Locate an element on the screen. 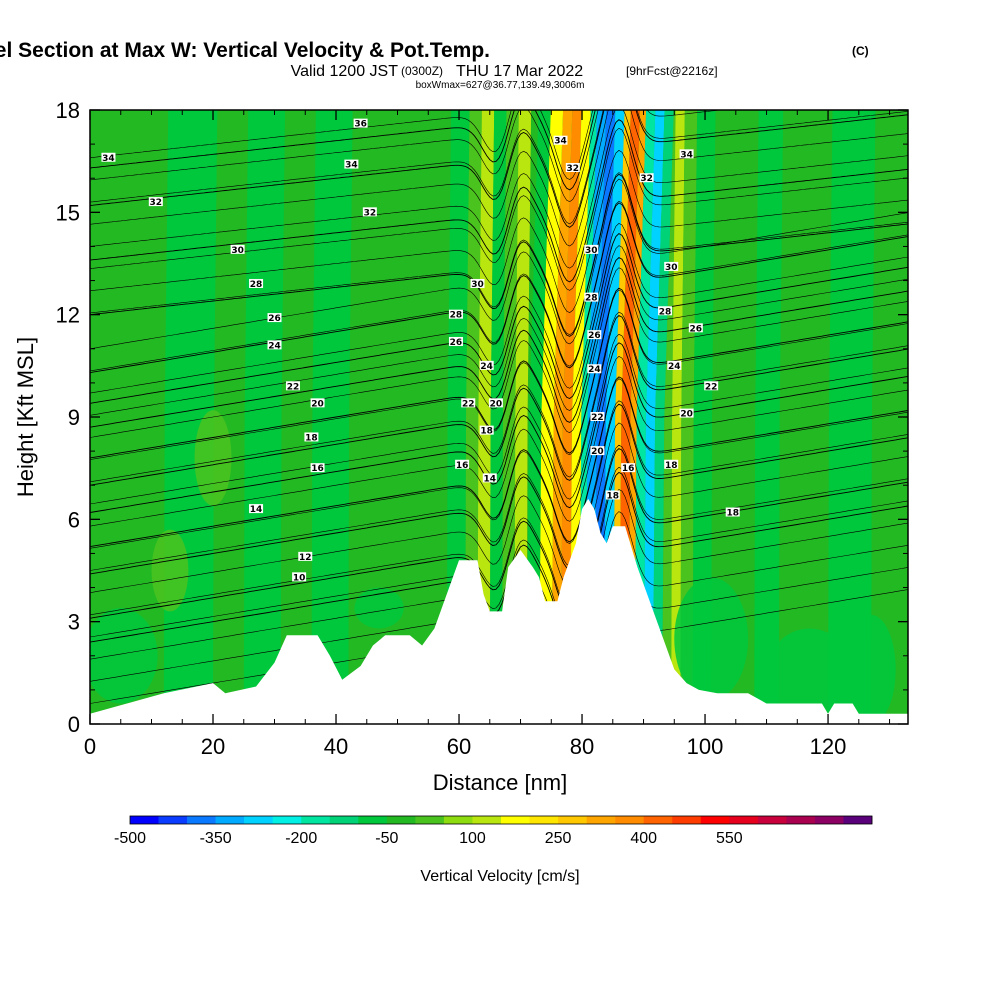 The height and width of the screenshot is (1000, 1000). colorbar-tick-label: -50 is located at coordinates (386, 838).